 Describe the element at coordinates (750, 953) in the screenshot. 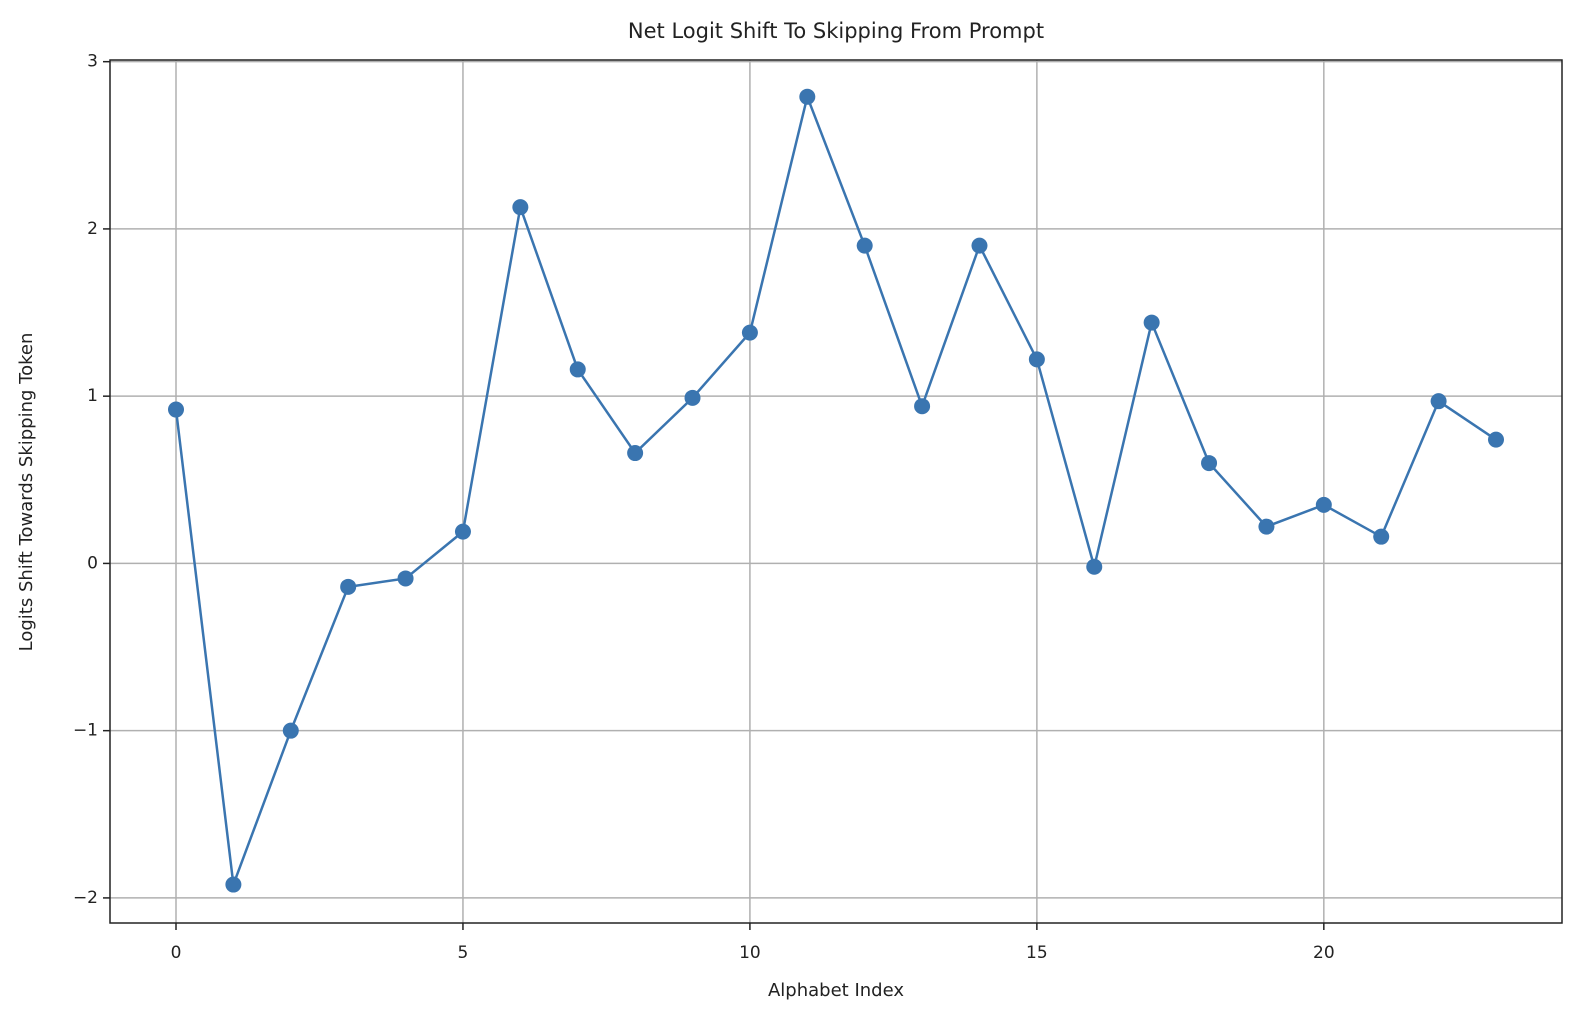

I see `x-tick-label: 10` at that location.